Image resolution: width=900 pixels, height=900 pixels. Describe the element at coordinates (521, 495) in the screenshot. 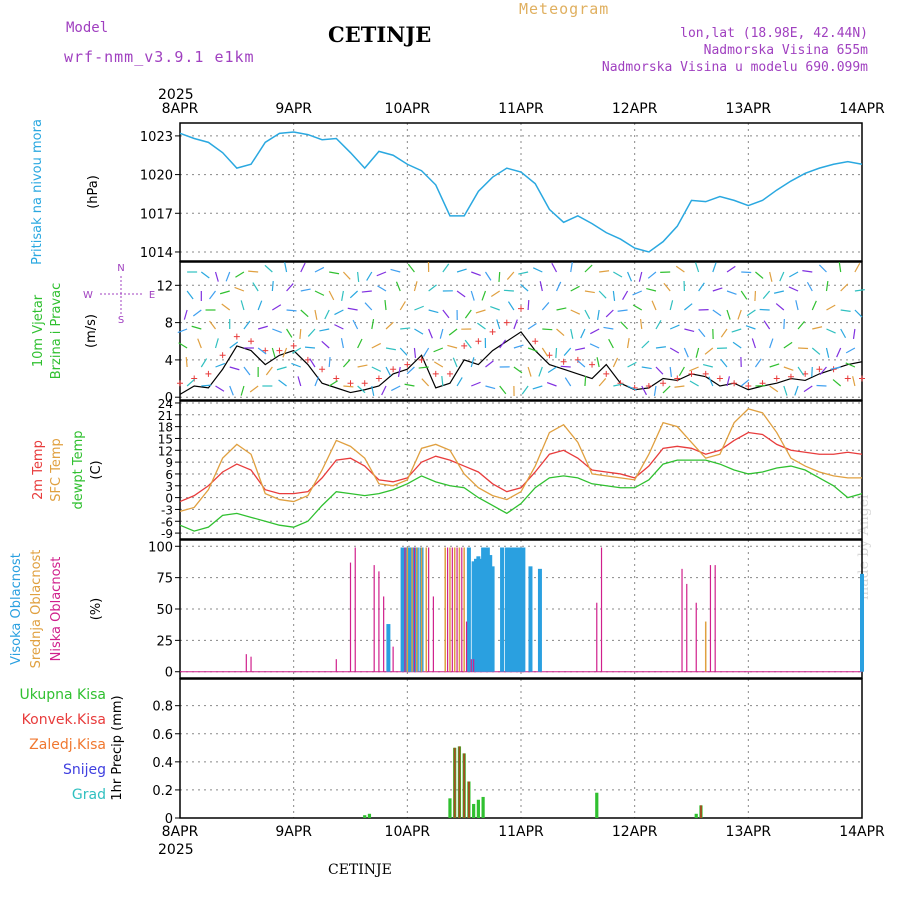

I see `series-line-dewpt-temp` at that location.